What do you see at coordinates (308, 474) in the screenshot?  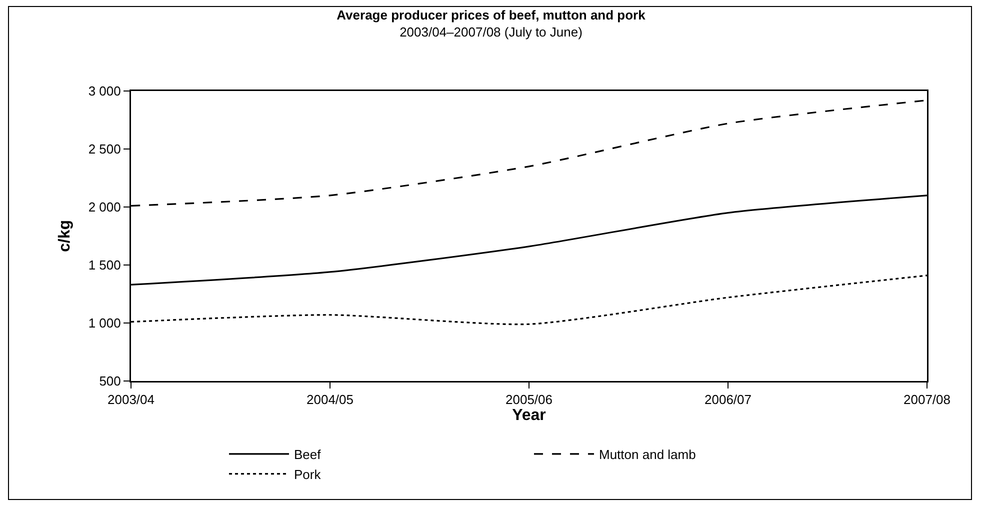 I see `legend-label: Pork` at bounding box center [308, 474].